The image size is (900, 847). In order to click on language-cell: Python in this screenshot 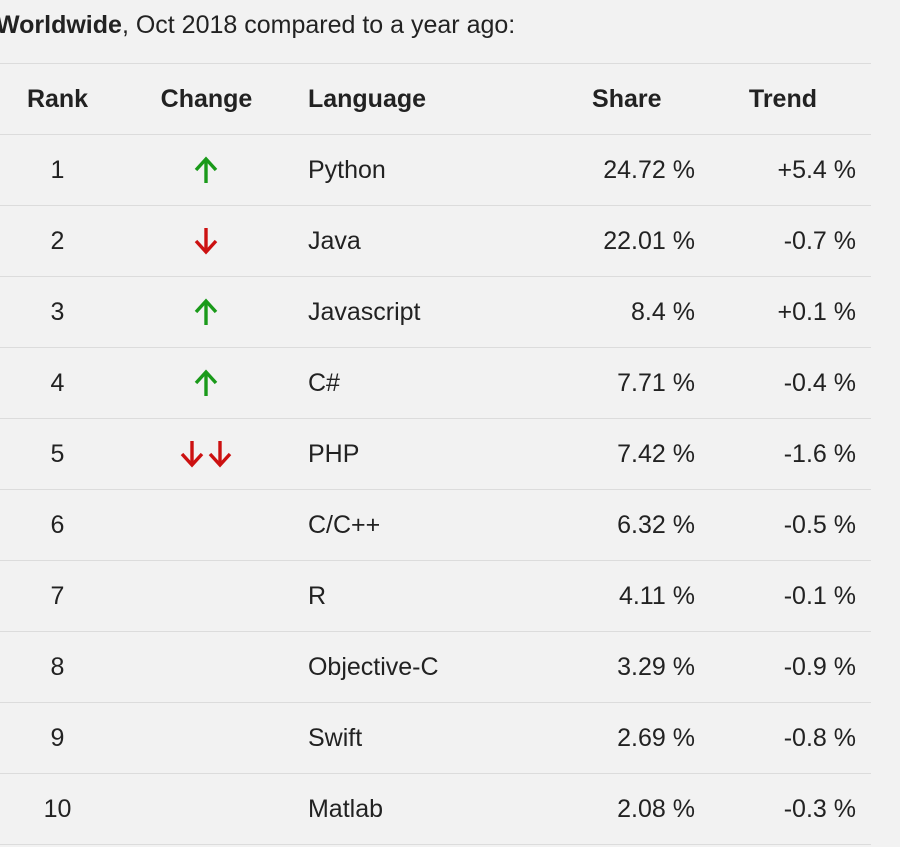, I will do `click(428, 170)`.